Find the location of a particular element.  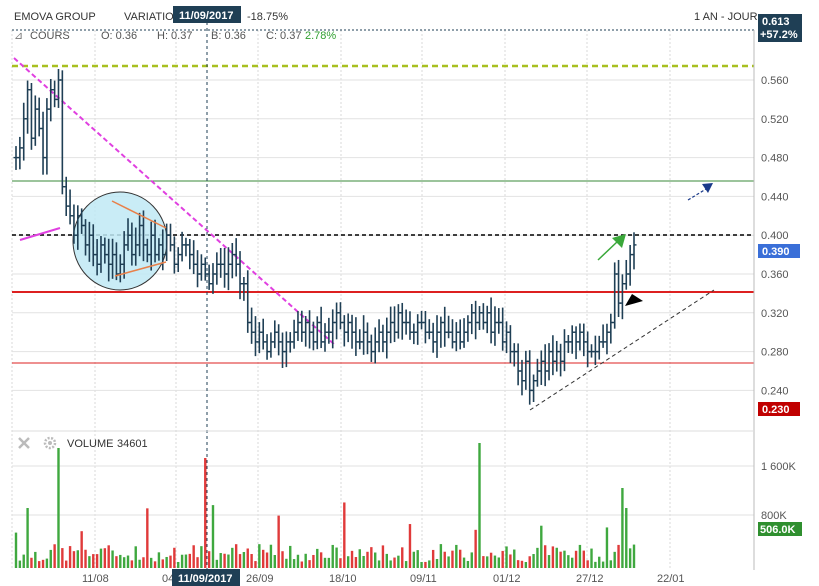

magenta-short-line is located at coordinates (40, 234).